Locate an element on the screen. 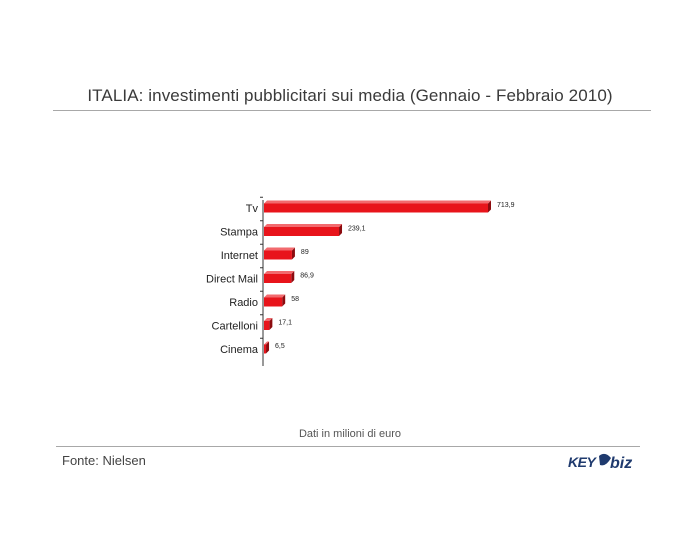  svg-text: biz is located at coordinates (621, 463).